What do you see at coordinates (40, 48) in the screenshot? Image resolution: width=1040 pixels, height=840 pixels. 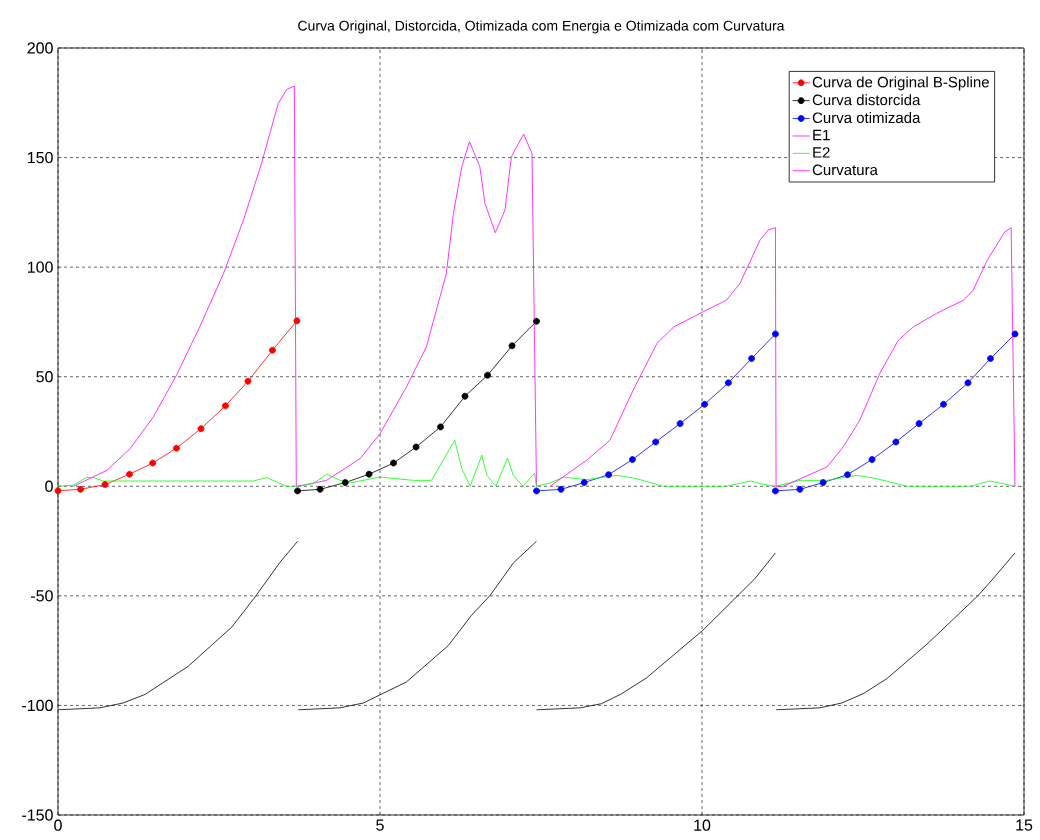 I see `y-tick-label: 200` at bounding box center [40, 48].